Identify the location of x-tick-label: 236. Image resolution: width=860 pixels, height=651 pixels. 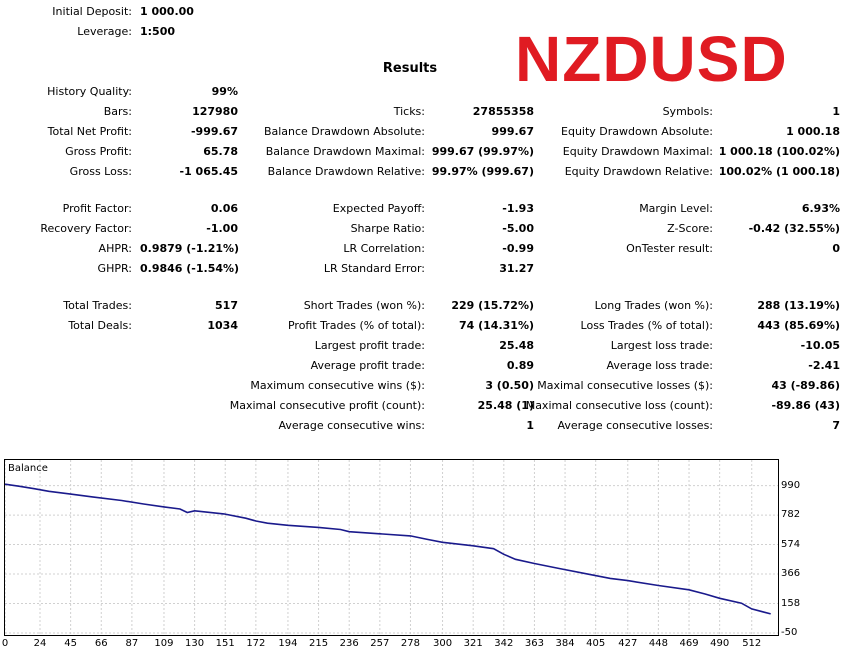
(349, 643).